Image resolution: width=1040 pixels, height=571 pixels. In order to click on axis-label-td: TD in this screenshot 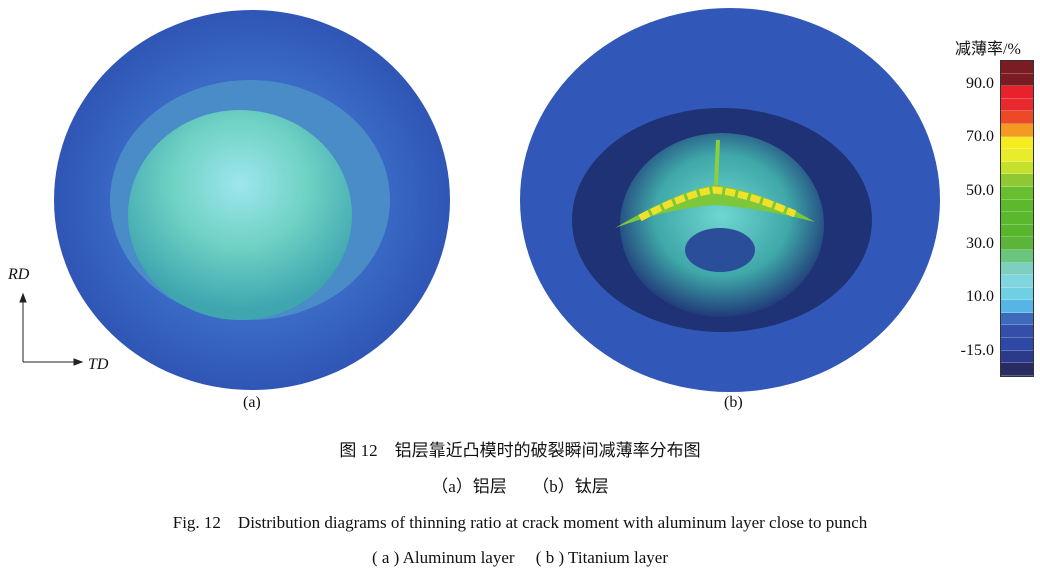, I will do `click(98, 364)`.